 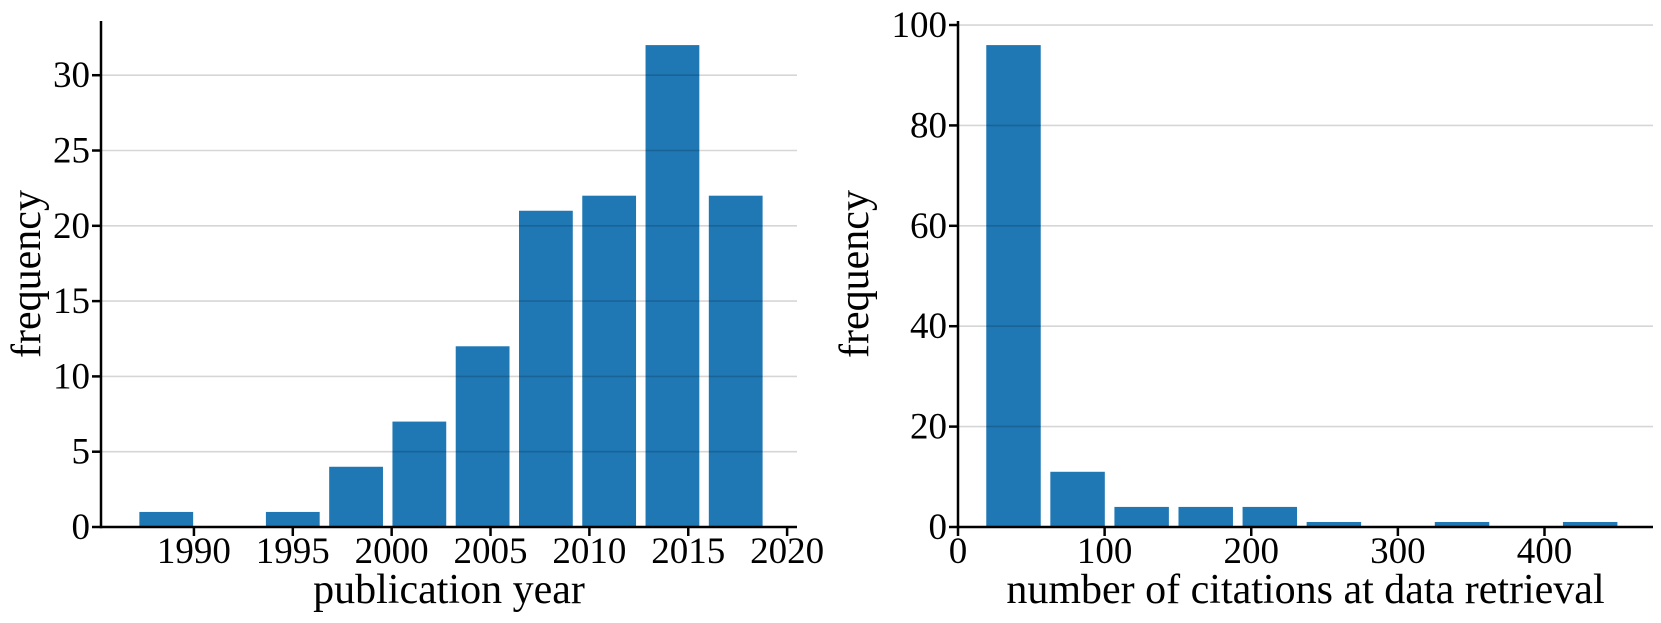 What do you see at coordinates (71, 151) in the screenshot?
I see `y-tick-label: 25` at bounding box center [71, 151].